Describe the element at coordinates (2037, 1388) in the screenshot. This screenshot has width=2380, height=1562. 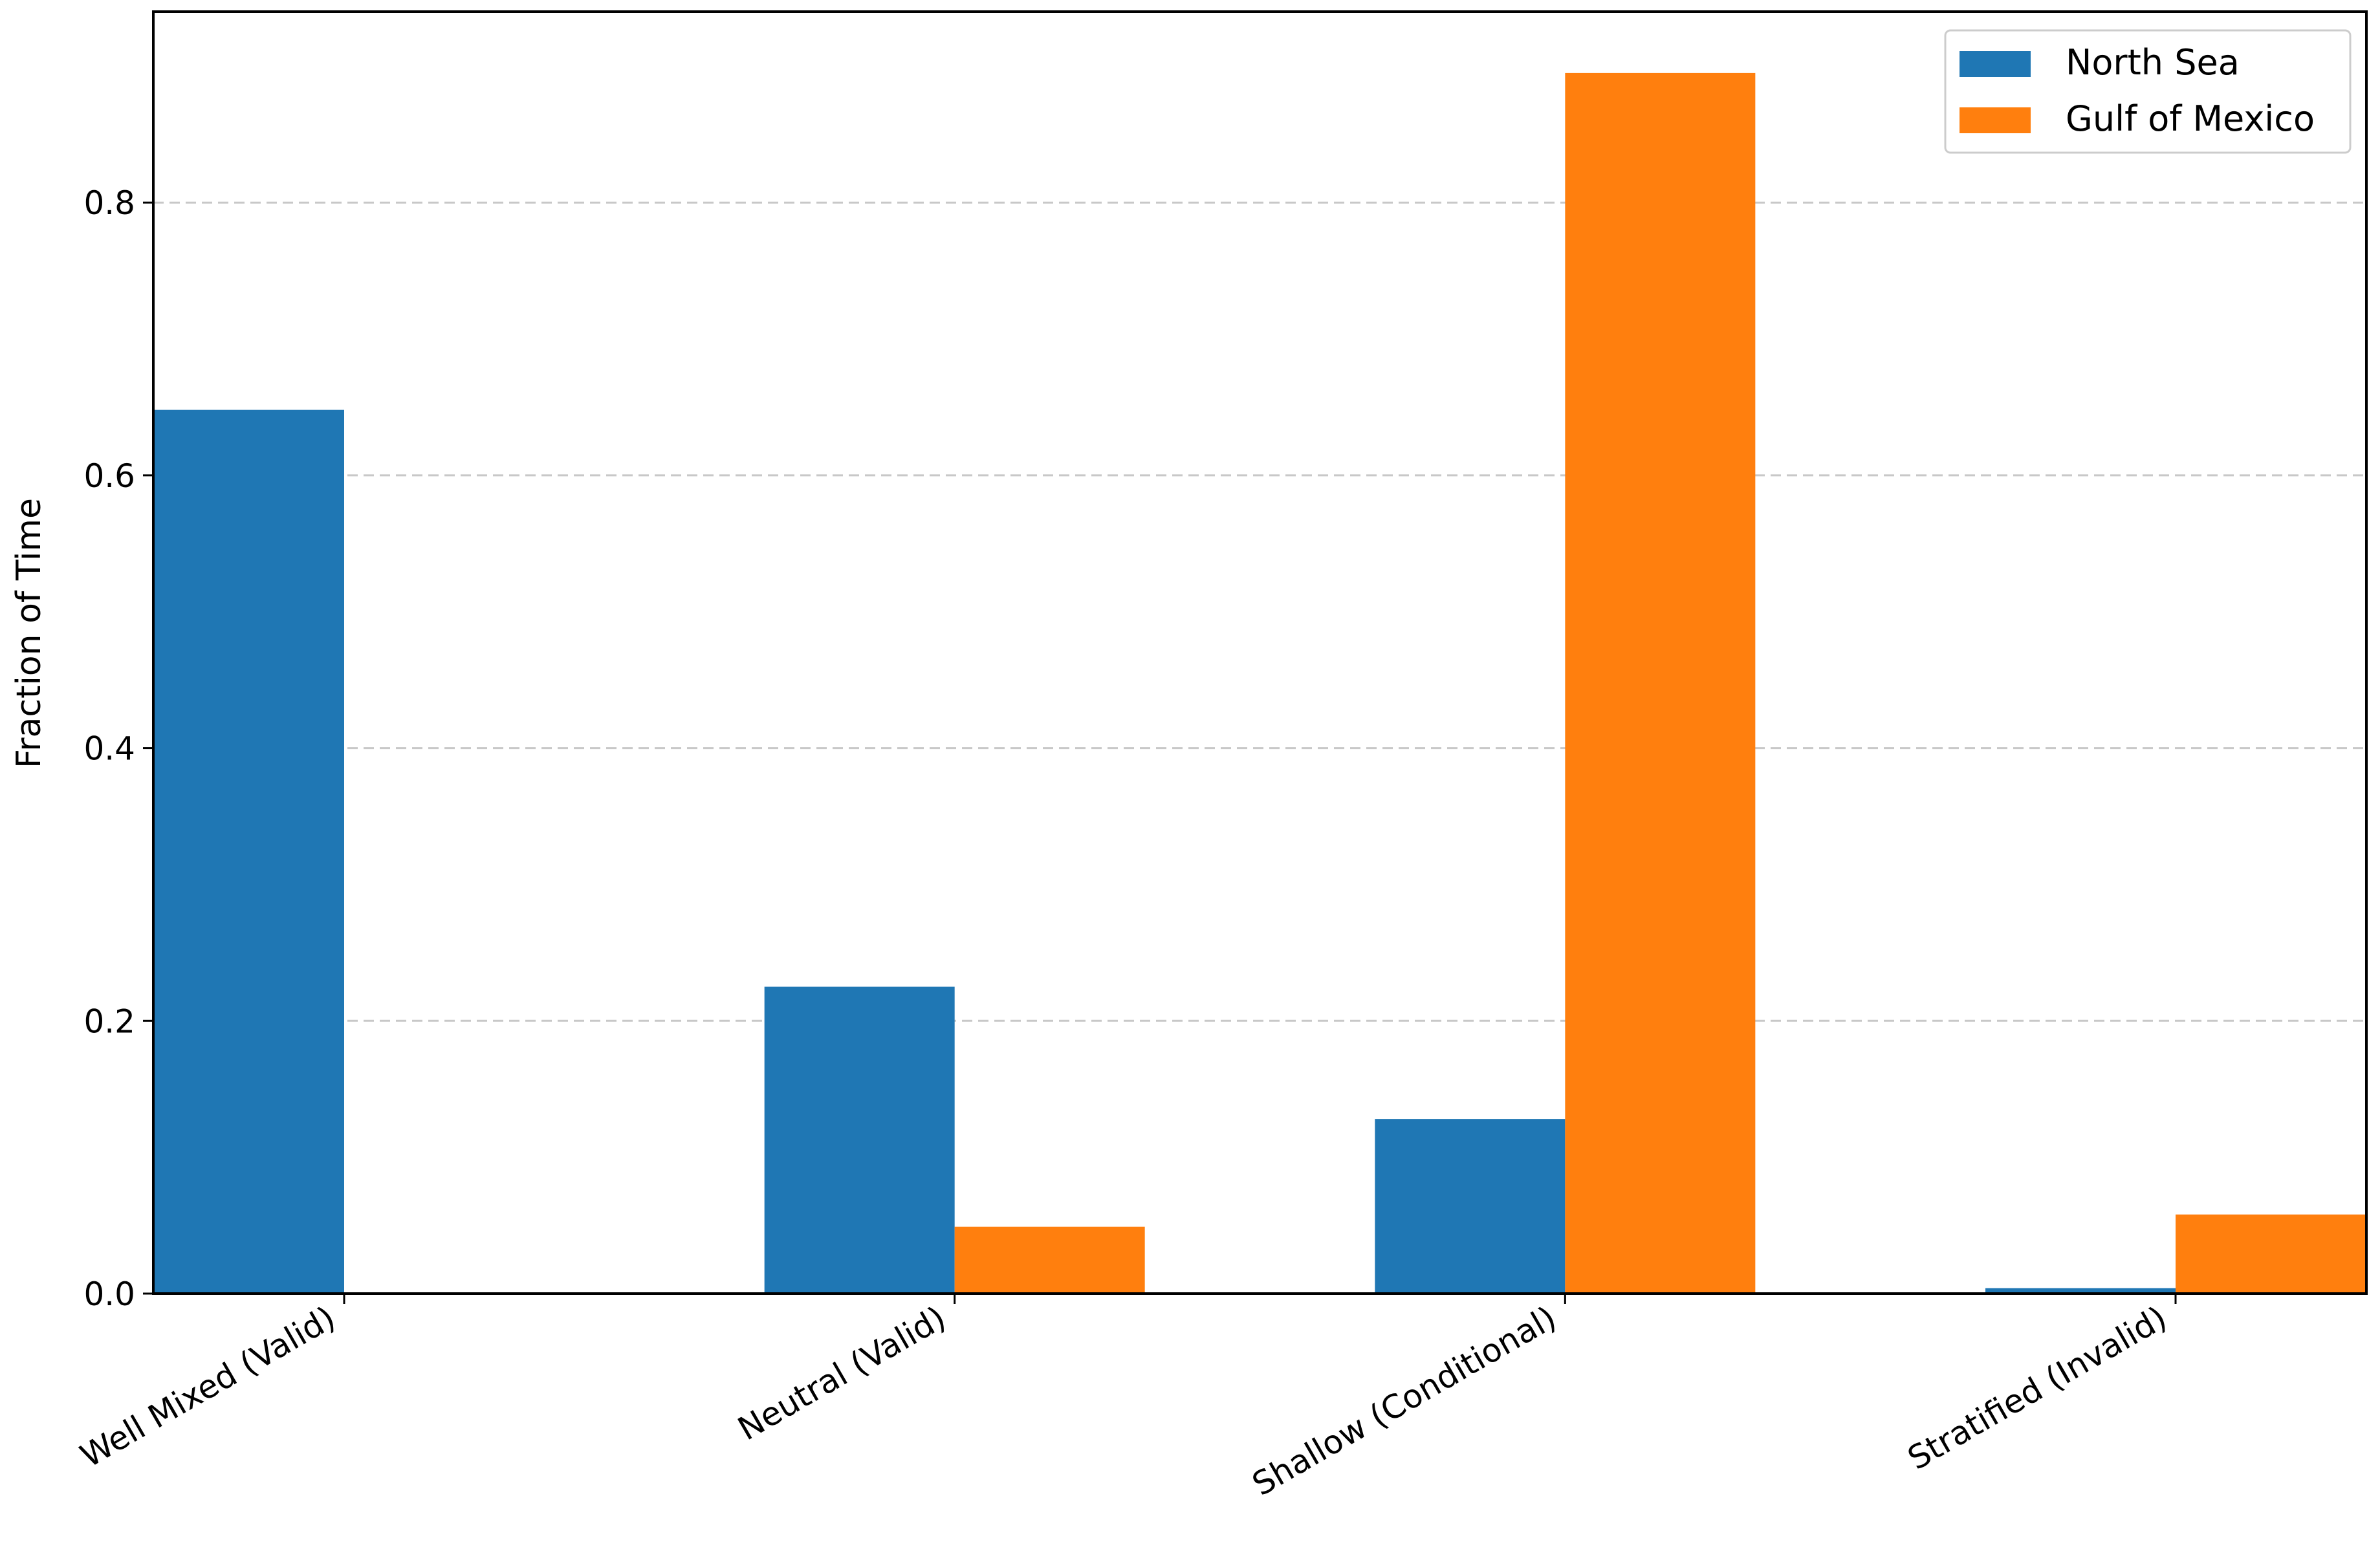
I see `x-tick-label: Stratified (Invalid)` at that location.